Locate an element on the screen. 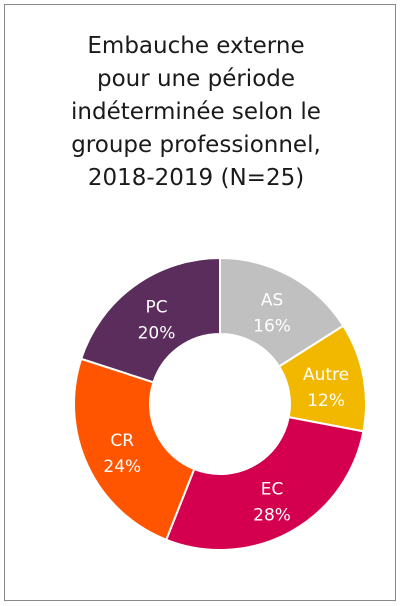 This screenshot has height=606, width=401. slice-value-autre: 12% is located at coordinates (326, 401).